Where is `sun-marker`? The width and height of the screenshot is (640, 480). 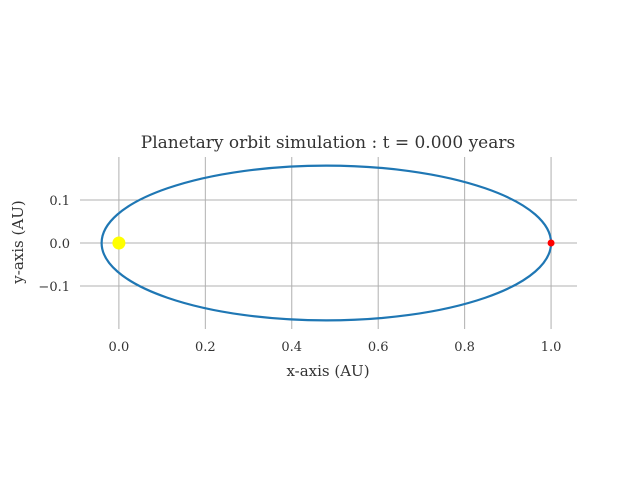
sun-marker is located at coordinates (119, 243).